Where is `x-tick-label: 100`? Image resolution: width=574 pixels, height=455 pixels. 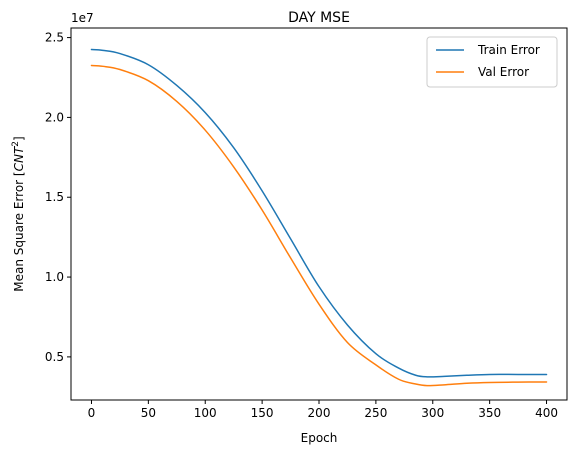
x-tick-label: 100 is located at coordinates (205, 413).